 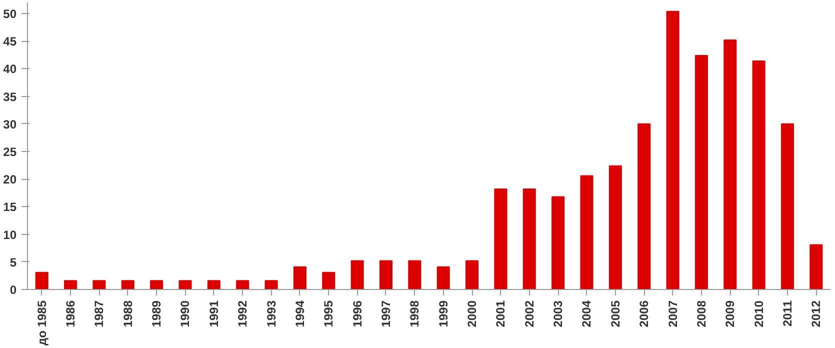 I want to click on x-tick-label: 2006, so click(x=644, y=314).